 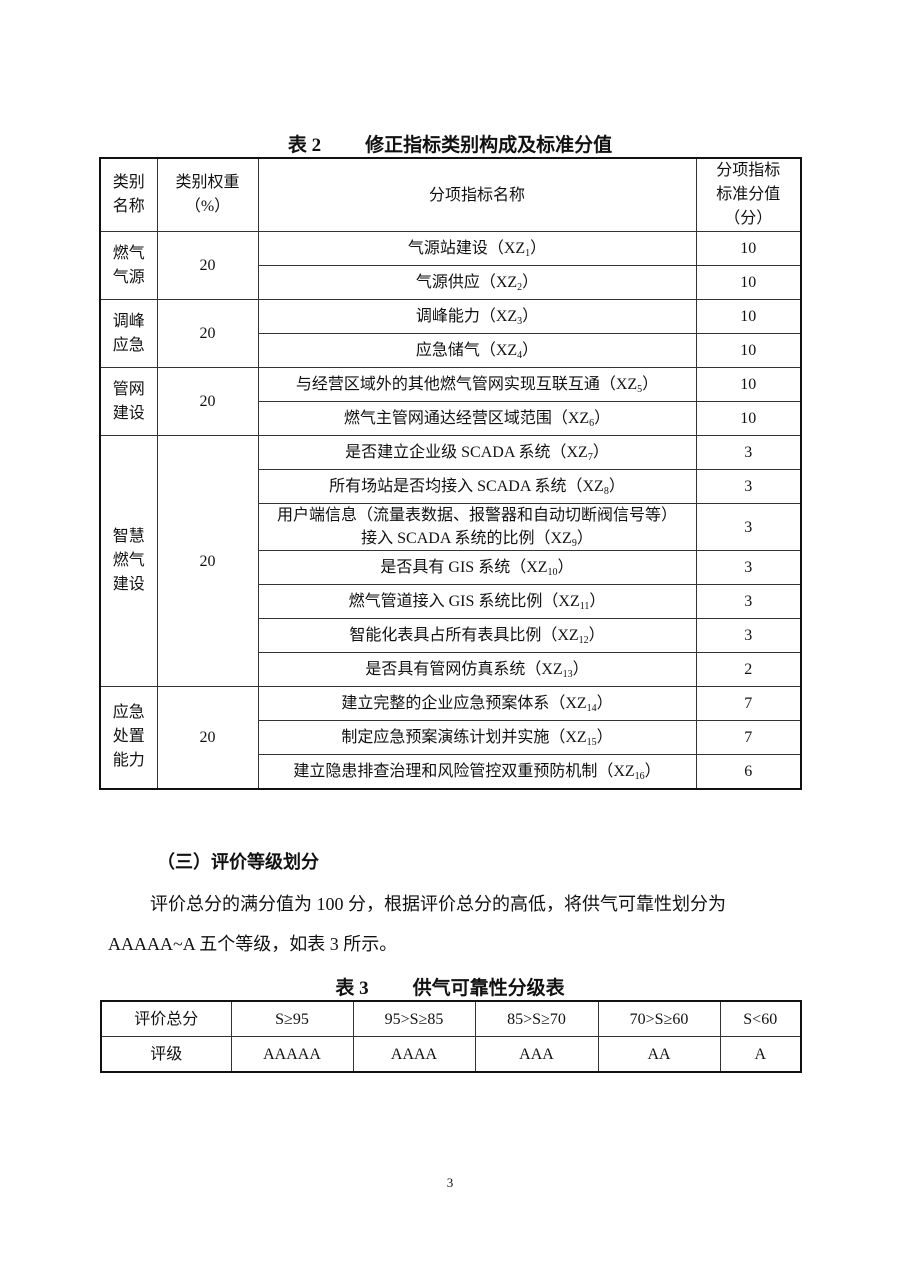 I want to click on table-row: 燃气管道接入 GIS 系统比例（XZ11） 3, so click(x=451, y=601).